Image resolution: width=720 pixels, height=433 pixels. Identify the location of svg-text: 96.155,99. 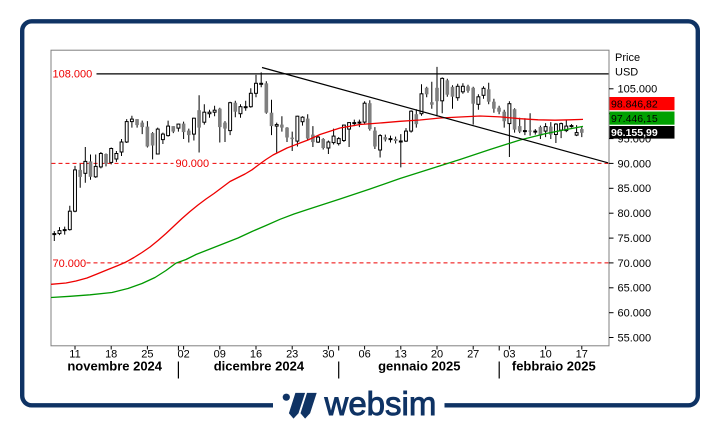
(634, 133).